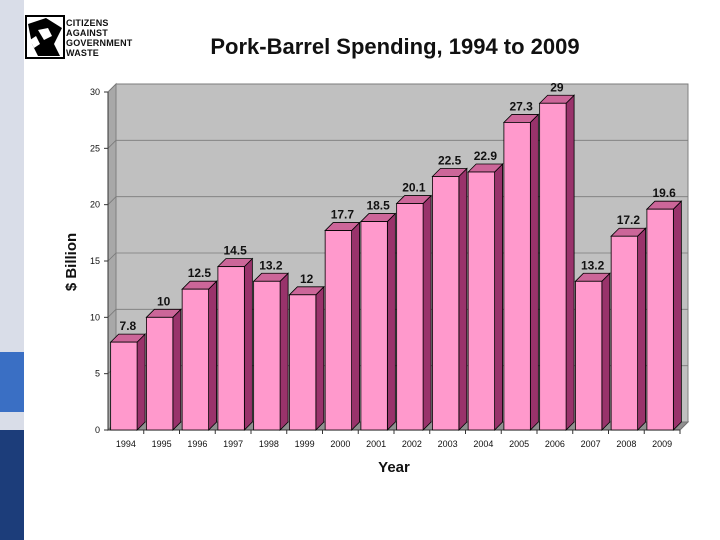 The width and height of the screenshot is (720, 540). I want to click on x-tick-label: 1997, so click(233, 444).